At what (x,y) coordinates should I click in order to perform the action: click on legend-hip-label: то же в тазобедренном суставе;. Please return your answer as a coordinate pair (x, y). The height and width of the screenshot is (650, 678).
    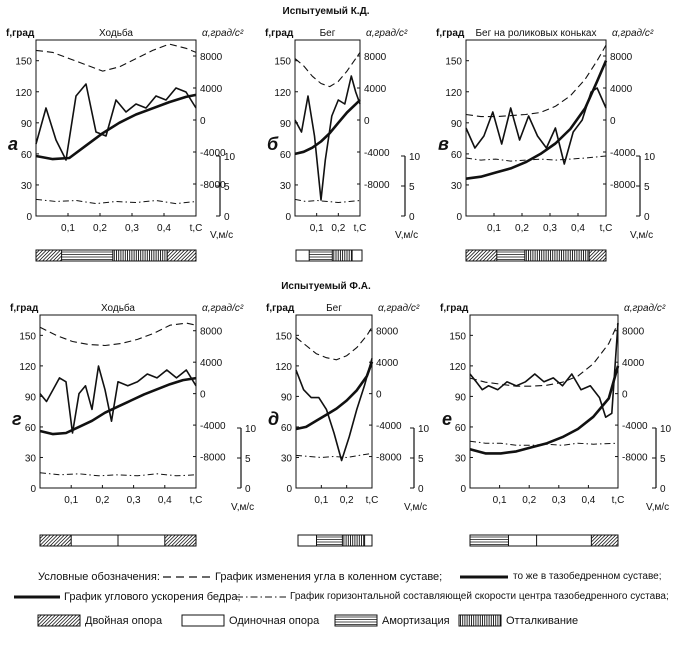
    Looking at the image, I should click on (587, 577).